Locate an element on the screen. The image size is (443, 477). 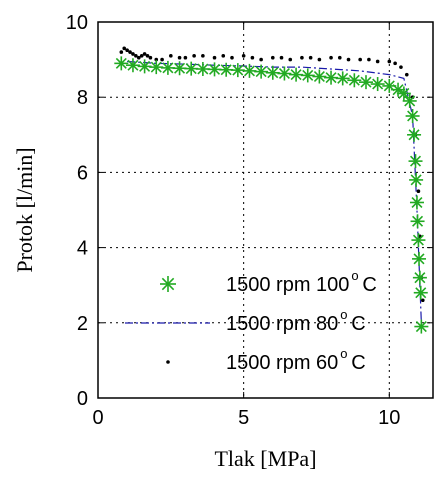
y-tick-label: 6 is located at coordinates (82, 173).